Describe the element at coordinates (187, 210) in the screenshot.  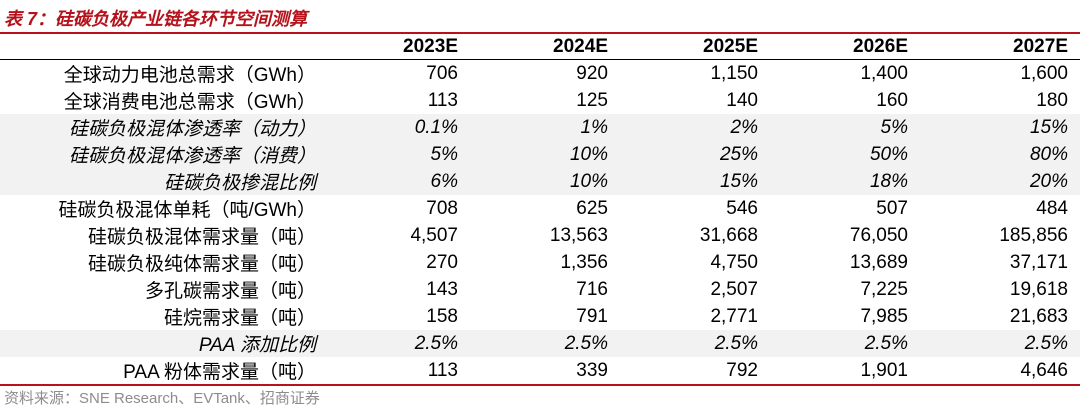
I see `row-label: 硅碳负极混体单耗（吨/GWh）` at that location.